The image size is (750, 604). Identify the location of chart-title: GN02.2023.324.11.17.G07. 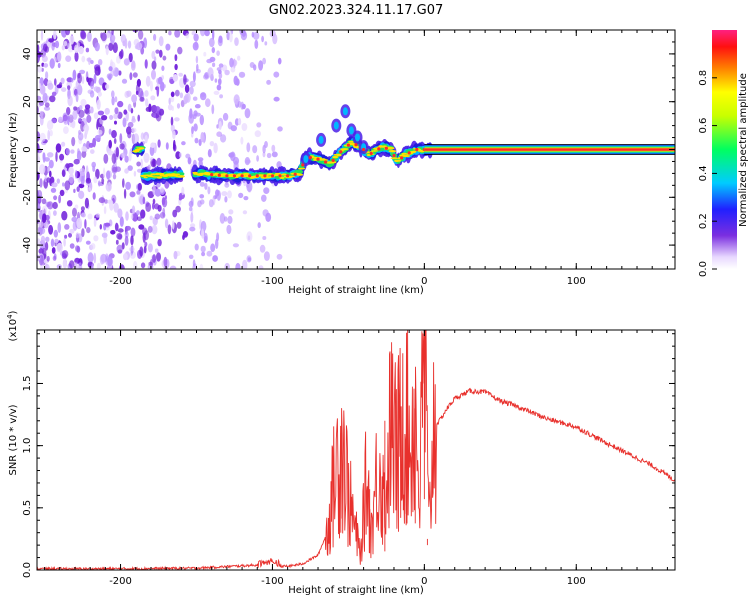
(356, 10).